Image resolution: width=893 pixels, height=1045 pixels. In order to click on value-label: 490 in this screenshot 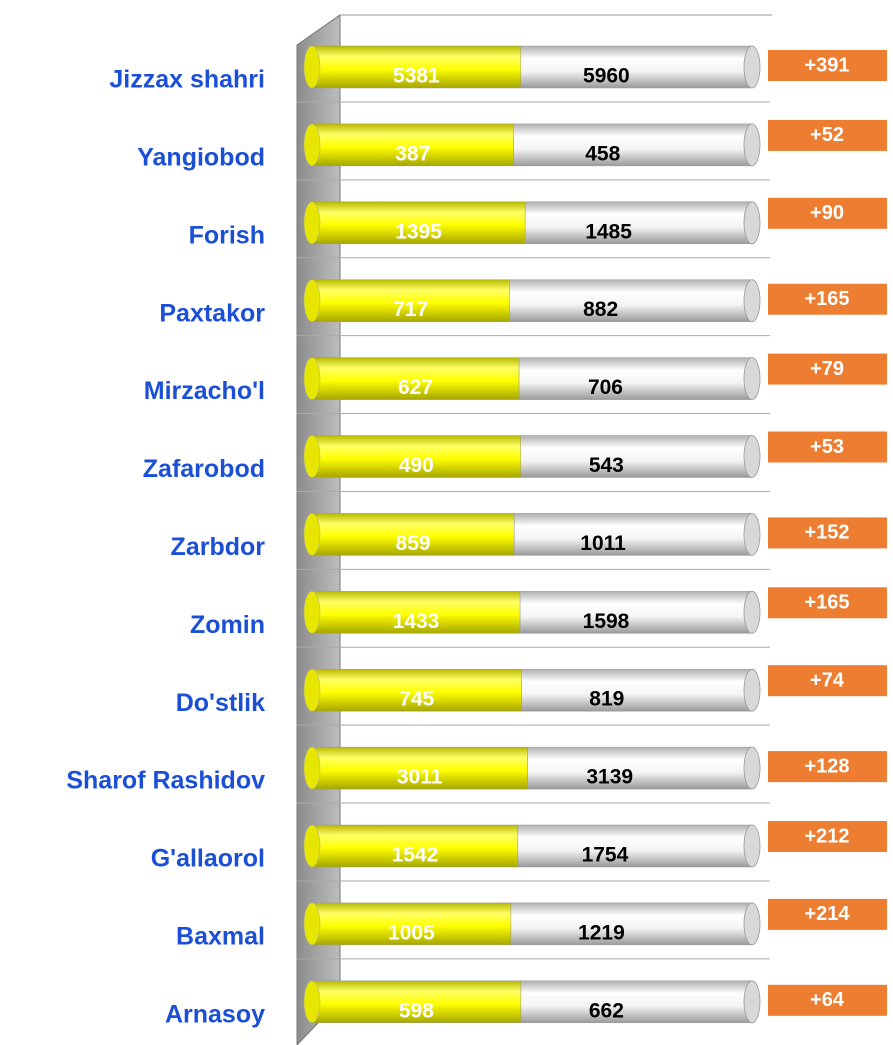, I will do `click(416, 465)`.